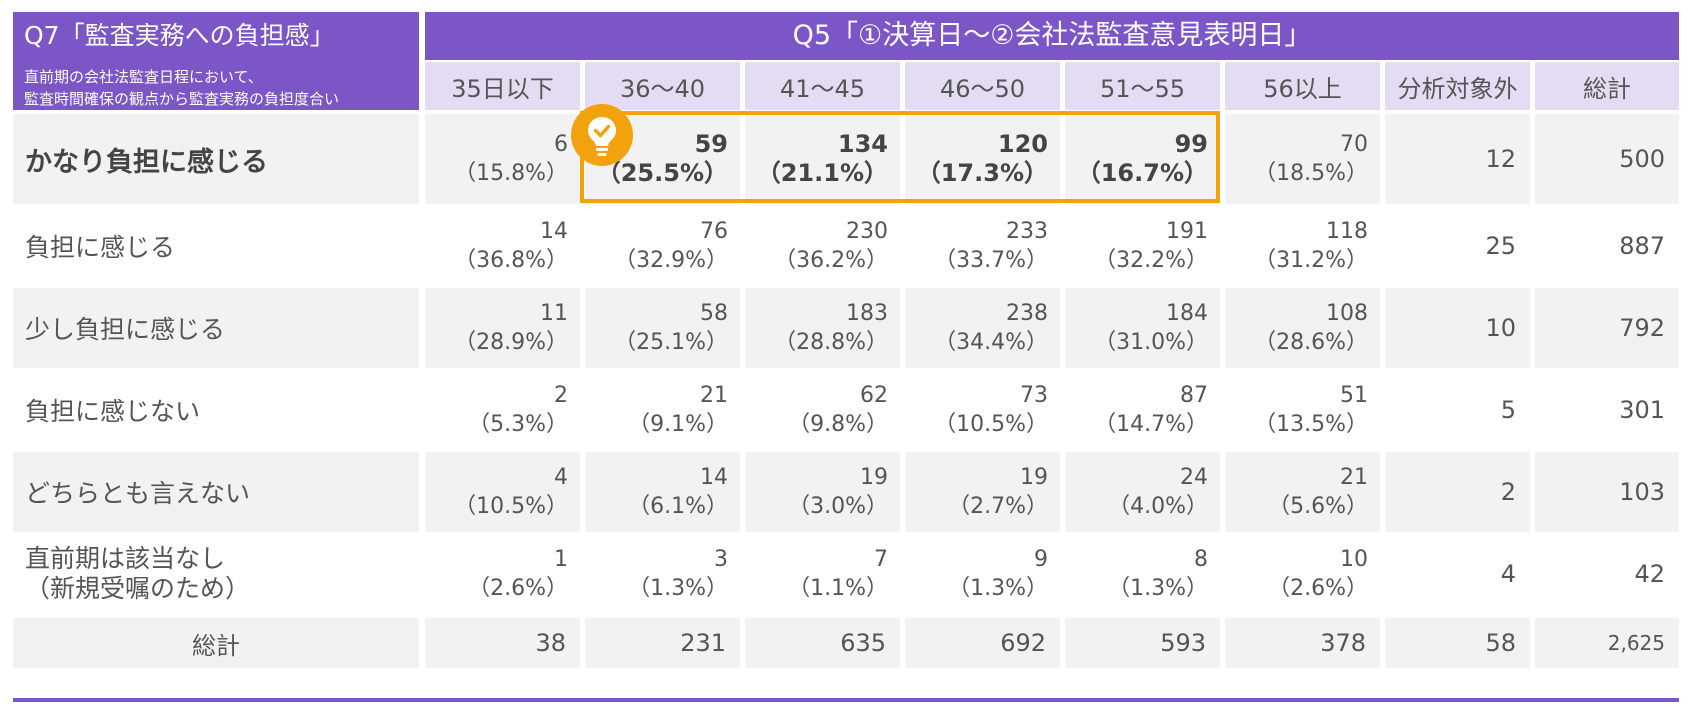 The image size is (1691, 712). I want to click on percent: （18.5%）, so click(1311, 173).